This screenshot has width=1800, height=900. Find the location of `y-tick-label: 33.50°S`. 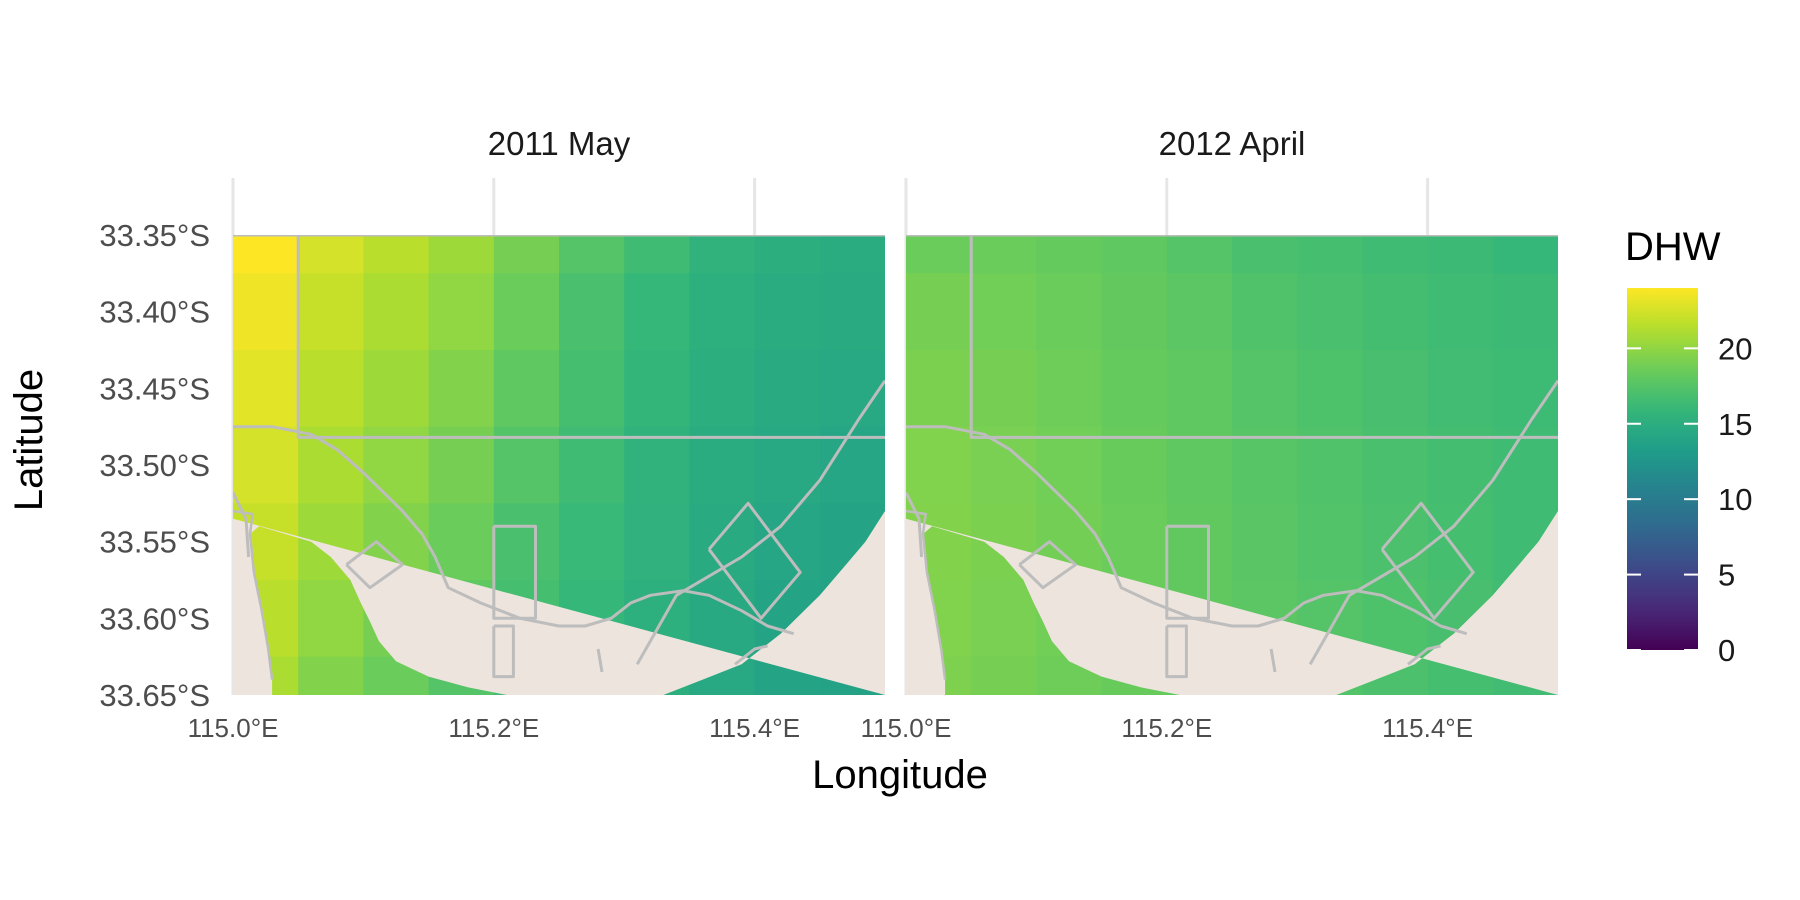

y-tick-label: 33.50°S is located at coordinates (154, 465).